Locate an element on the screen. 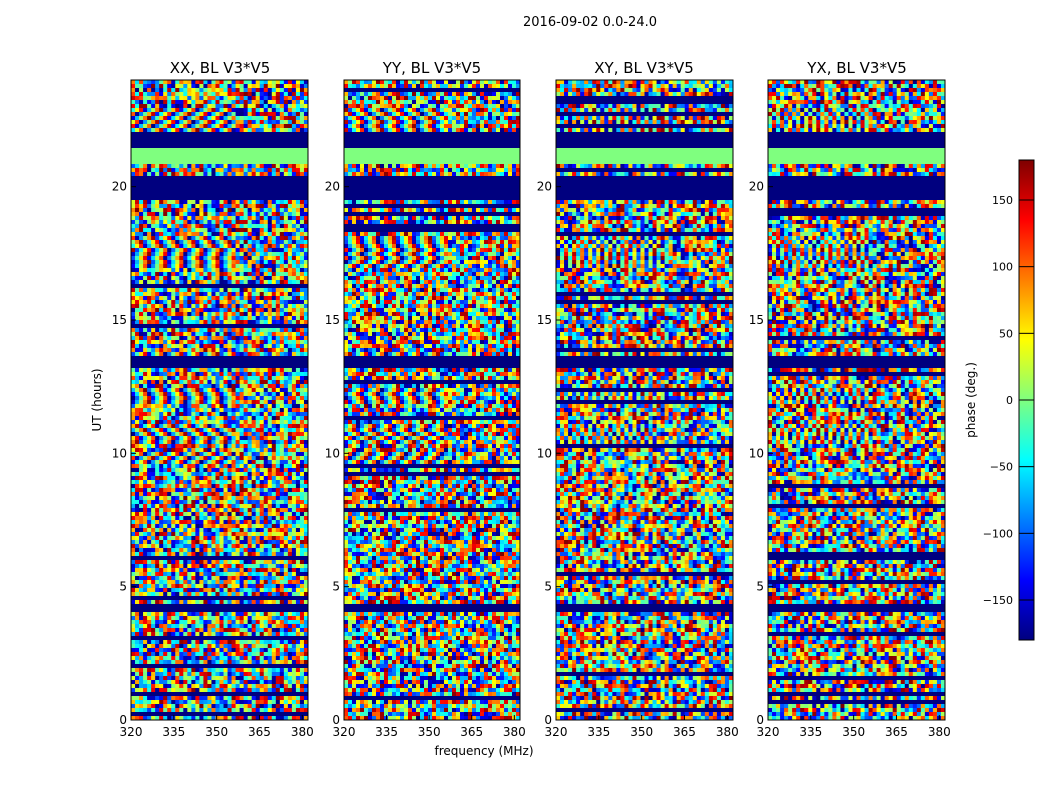 Image resolution: width=1050 pixels, height=800 pixels. phase-heatmap-xx is located at coordinates (219, 400).